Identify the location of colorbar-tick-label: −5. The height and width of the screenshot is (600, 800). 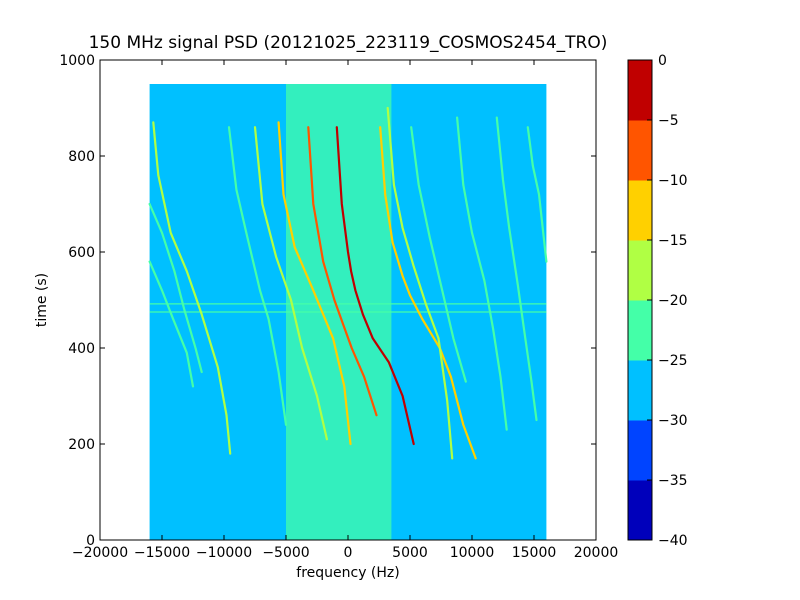
(668, 121).